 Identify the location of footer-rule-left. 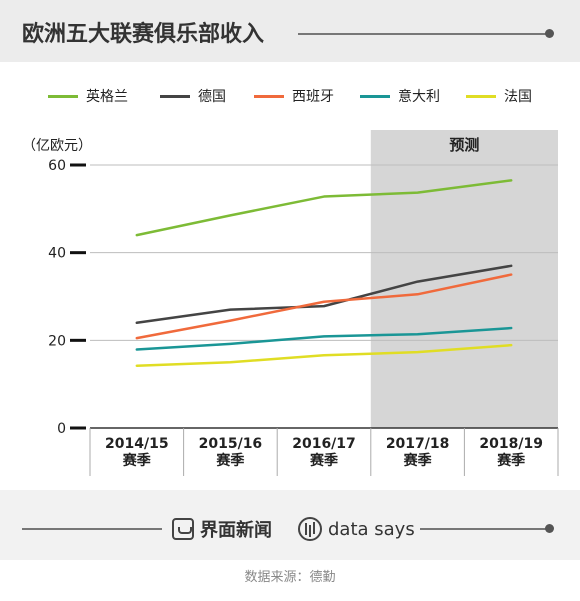
(92, 529).